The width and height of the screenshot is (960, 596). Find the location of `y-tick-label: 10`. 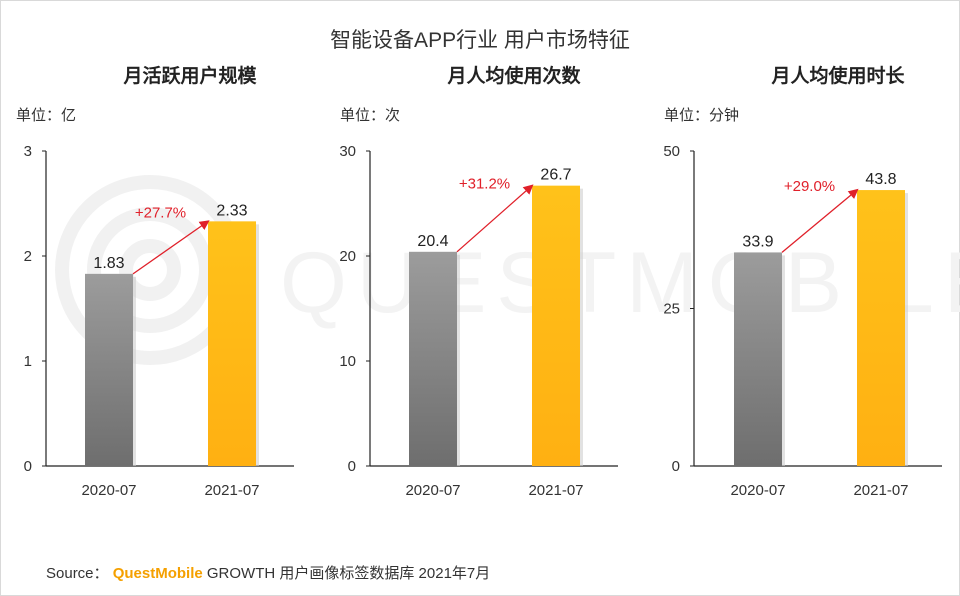

y-tick-label: 10 is located at coordinates (347, 361).